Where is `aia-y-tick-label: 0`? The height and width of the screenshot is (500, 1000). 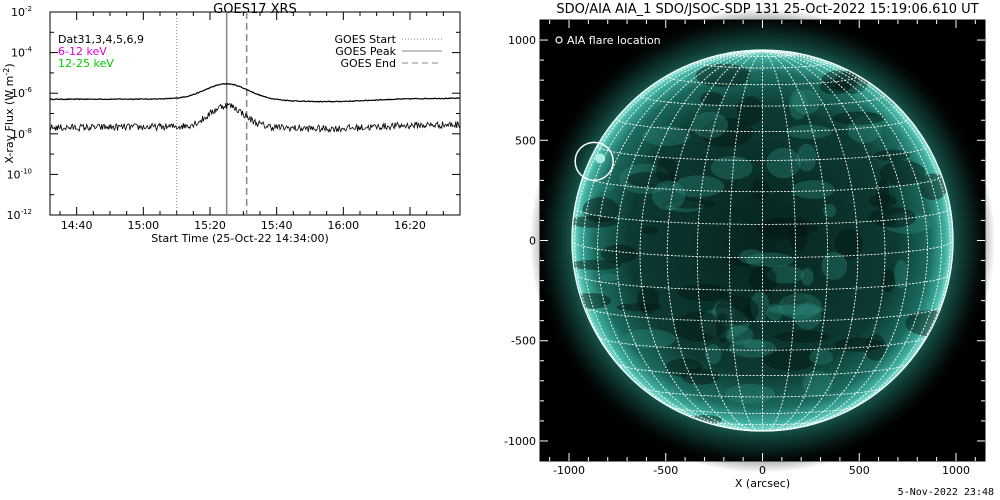
aia-y-tick-label: 0 is located at coordinates (532, 241).